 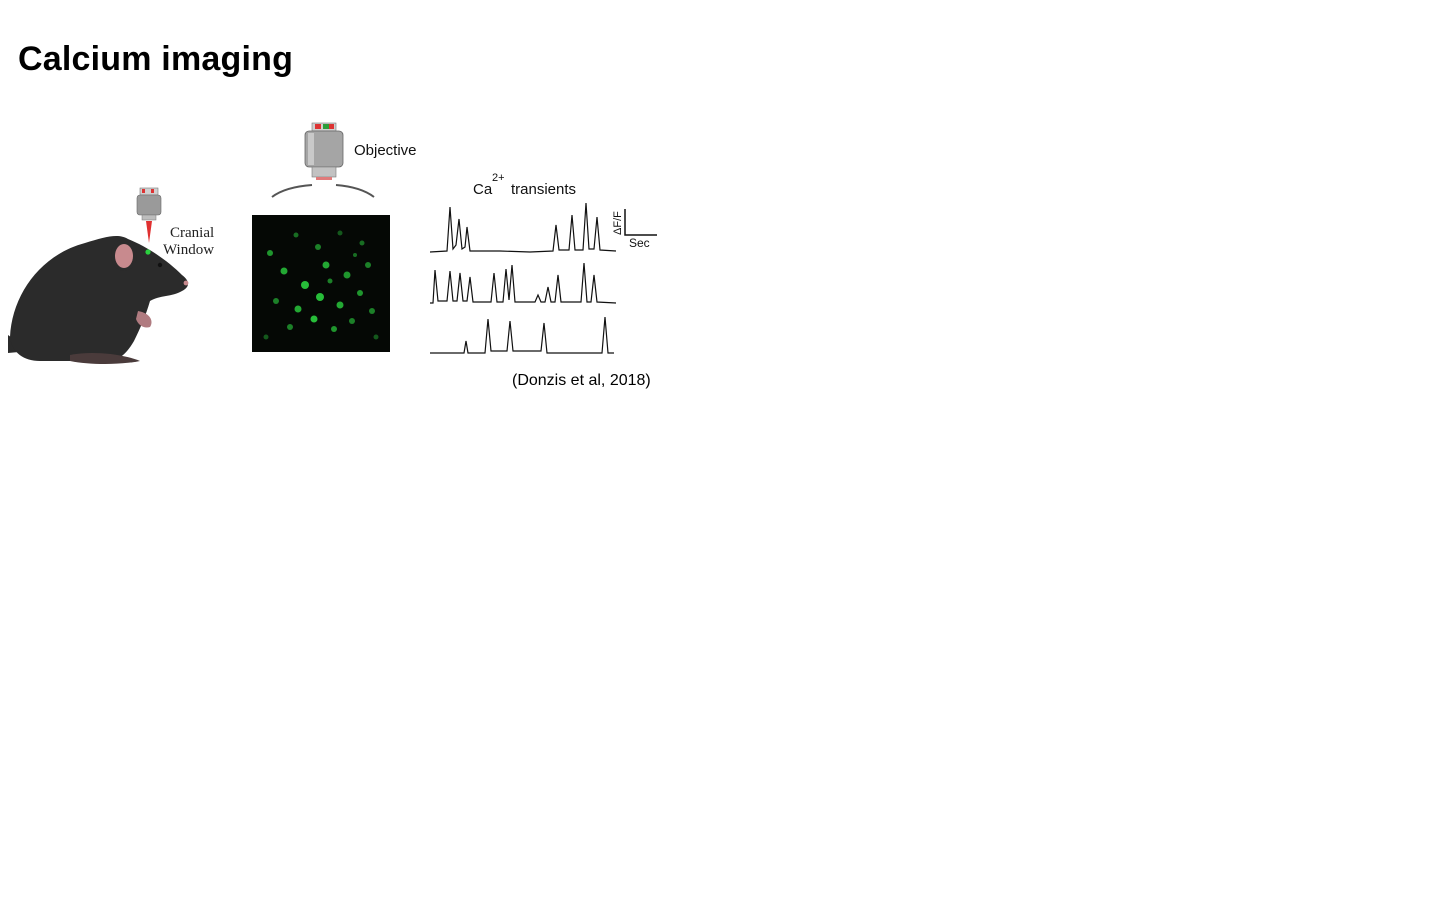 I want to click on small-objective-icon, so click(x=149, y=215).